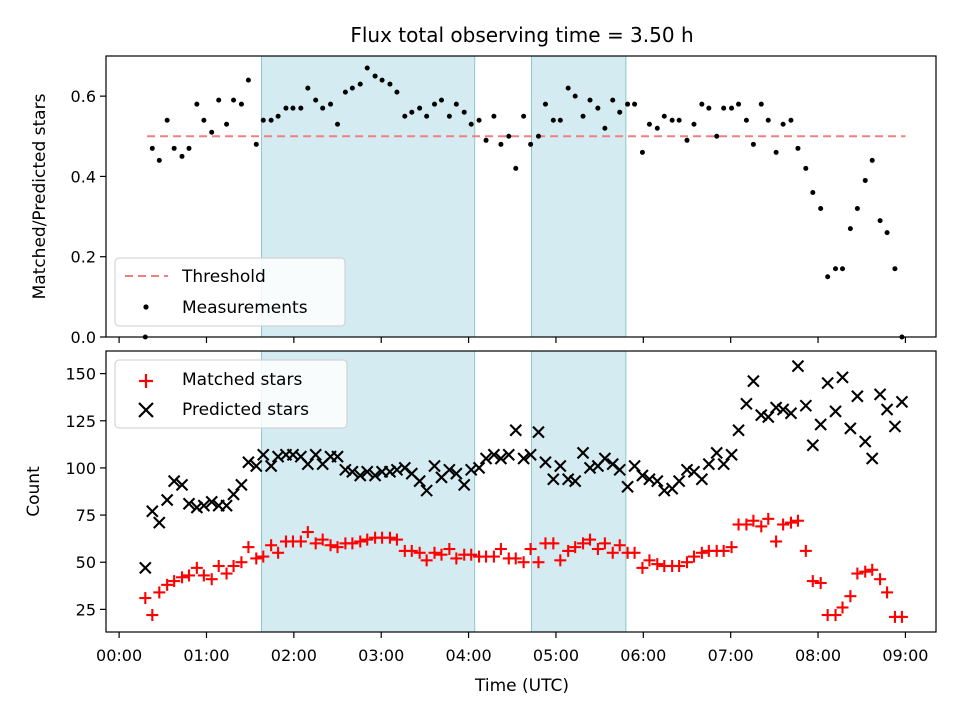 Image resolution: width=960 pixels, height=720 pixels. Describe the element at coordinates (119, 655) in the screenshot. I see `x-tick-label: 00:00` at that location.